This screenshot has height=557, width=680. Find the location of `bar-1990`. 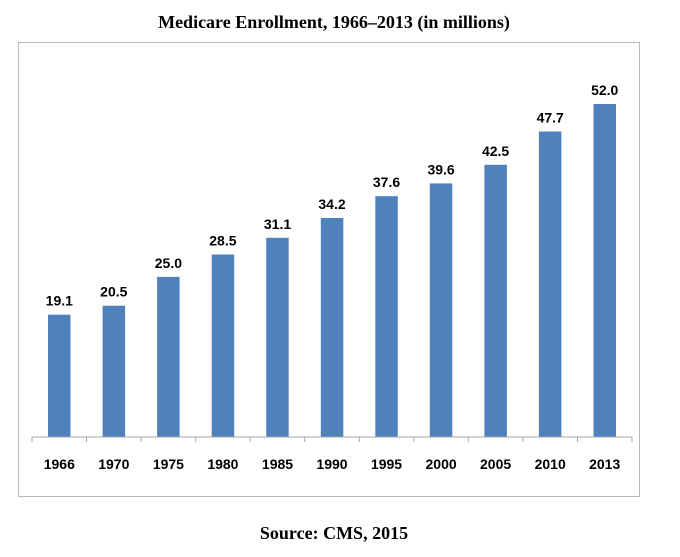

bar-1990 is located at coordinates (332, 327).